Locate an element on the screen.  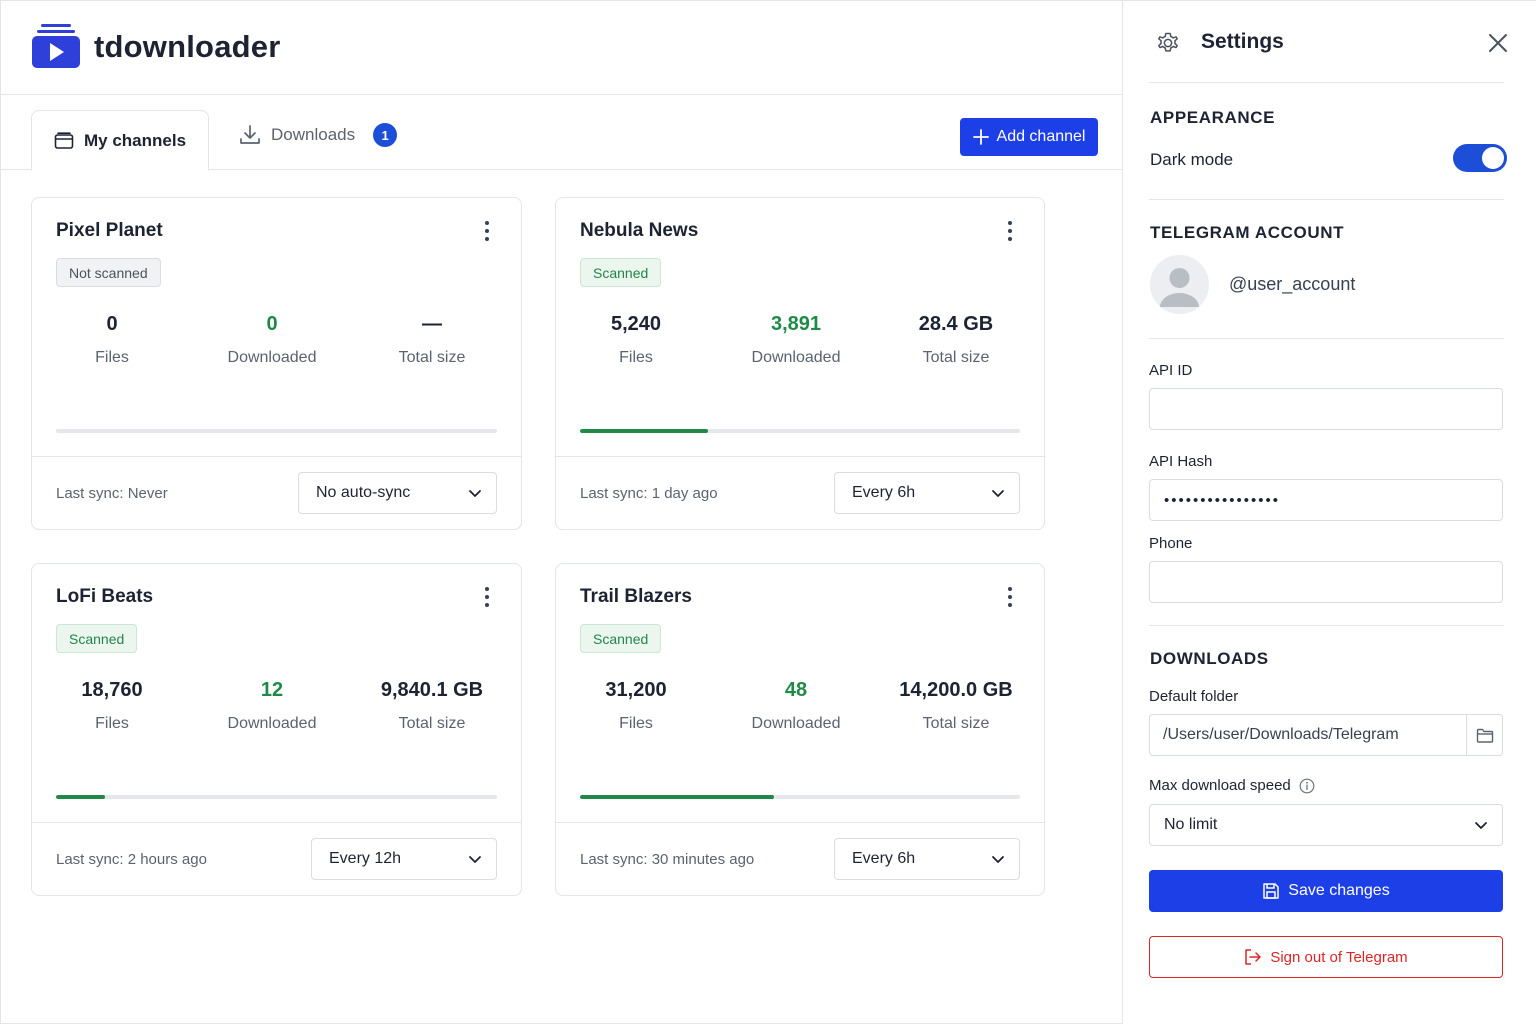
save-changes-button: Save changes is located at coordinates (1326, 891).